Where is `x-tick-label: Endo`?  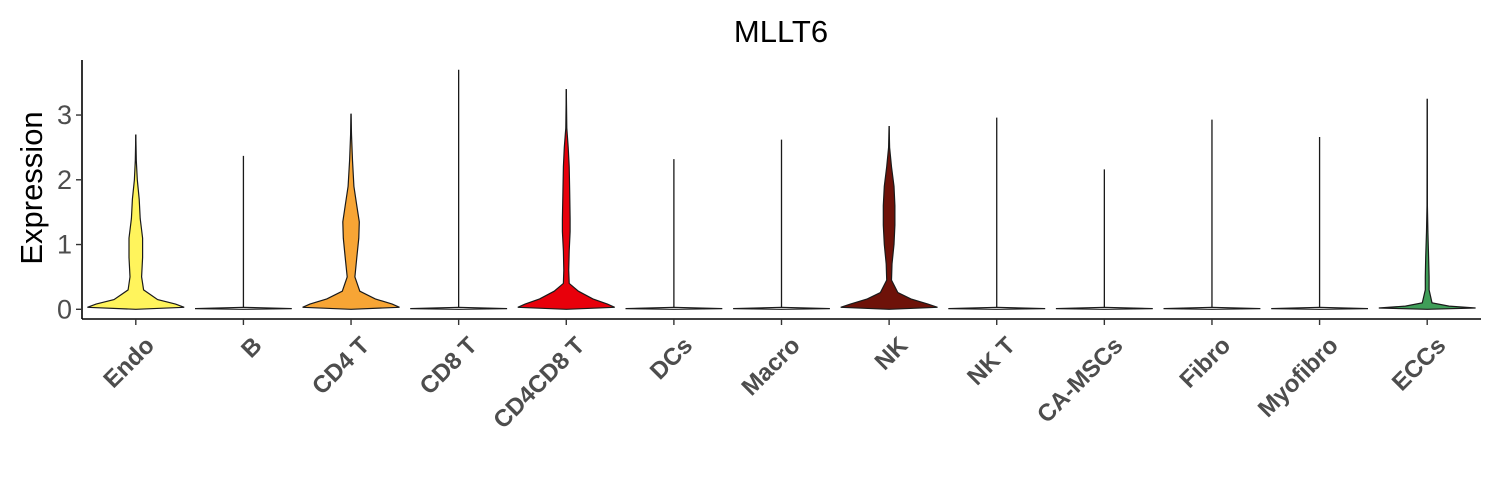 x-tick-label: Endo is located at coordinates (129, 363).